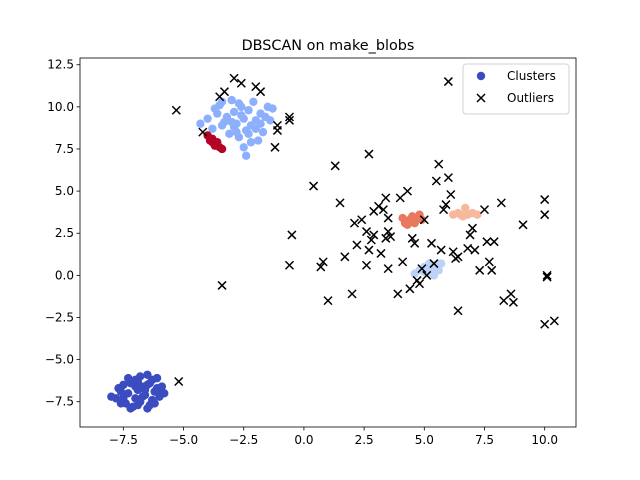  I want to click on x-tick-label: −2.5, so click(243, 440).